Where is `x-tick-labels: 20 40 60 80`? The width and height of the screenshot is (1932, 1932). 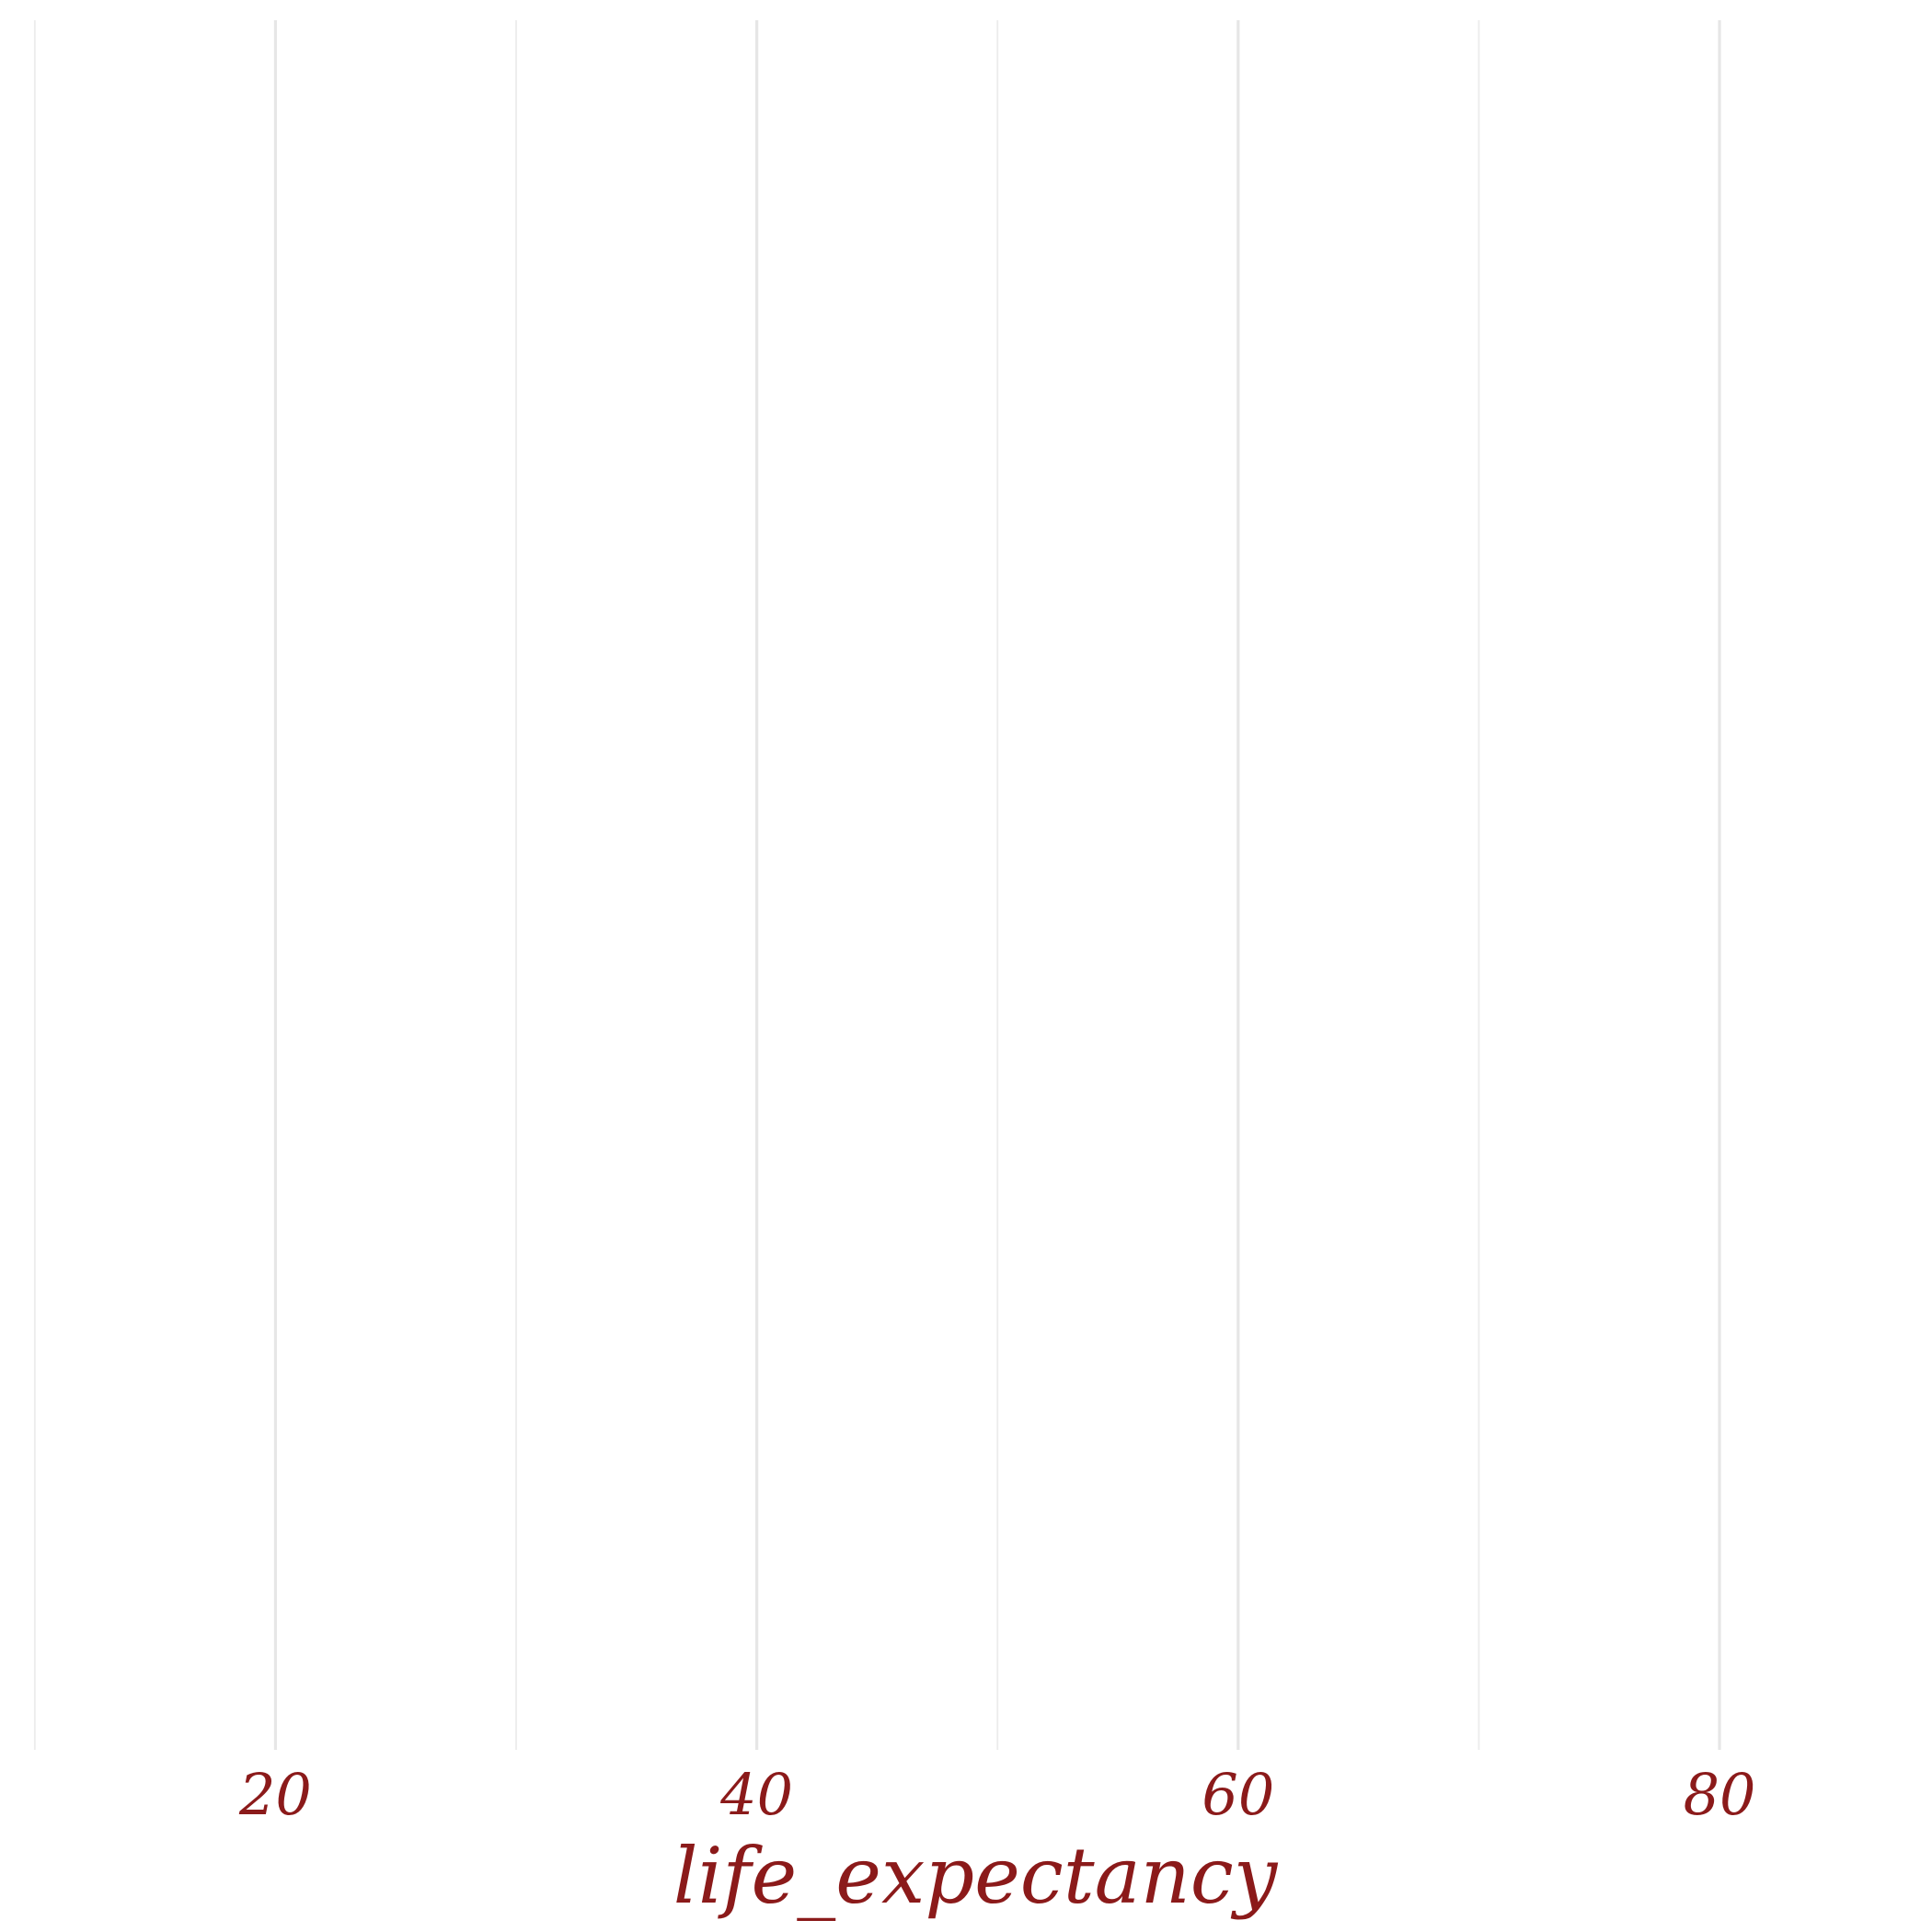 x-tick-labels: 20 40 60 80 is located at coordinates (997, 1794).